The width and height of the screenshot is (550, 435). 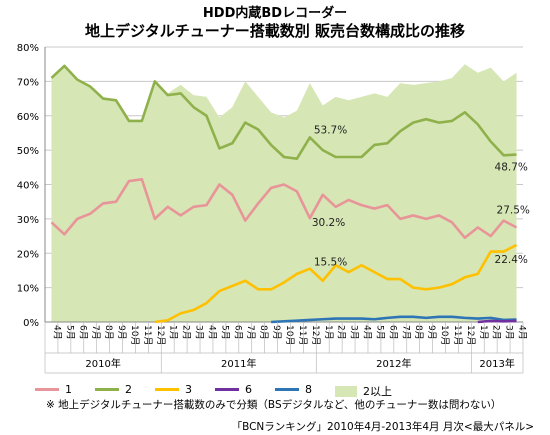 What do you see at coordinates (330, 263) in the screenshot?
I see `data-label: 15.5%` at bounding box center [330, 263].